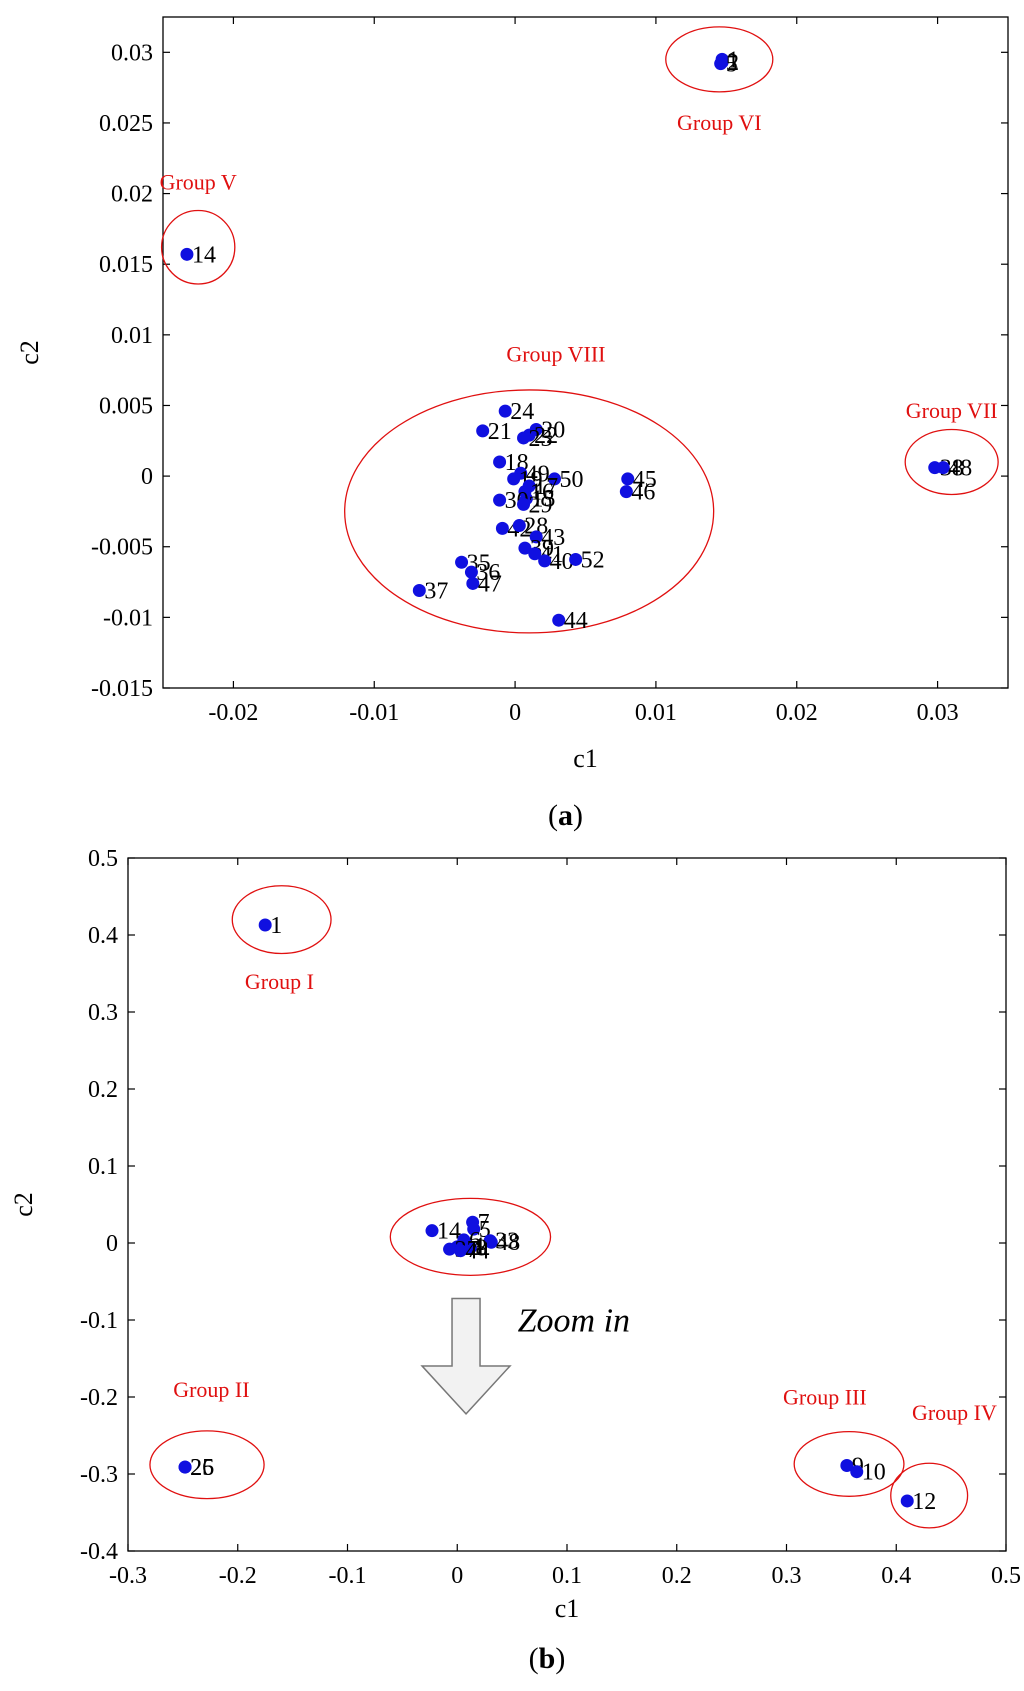 Image resolution: width=1024 pixels, height=1691 pixels. I want to click on y-tick-label: 0.2, so click(103, 1090).